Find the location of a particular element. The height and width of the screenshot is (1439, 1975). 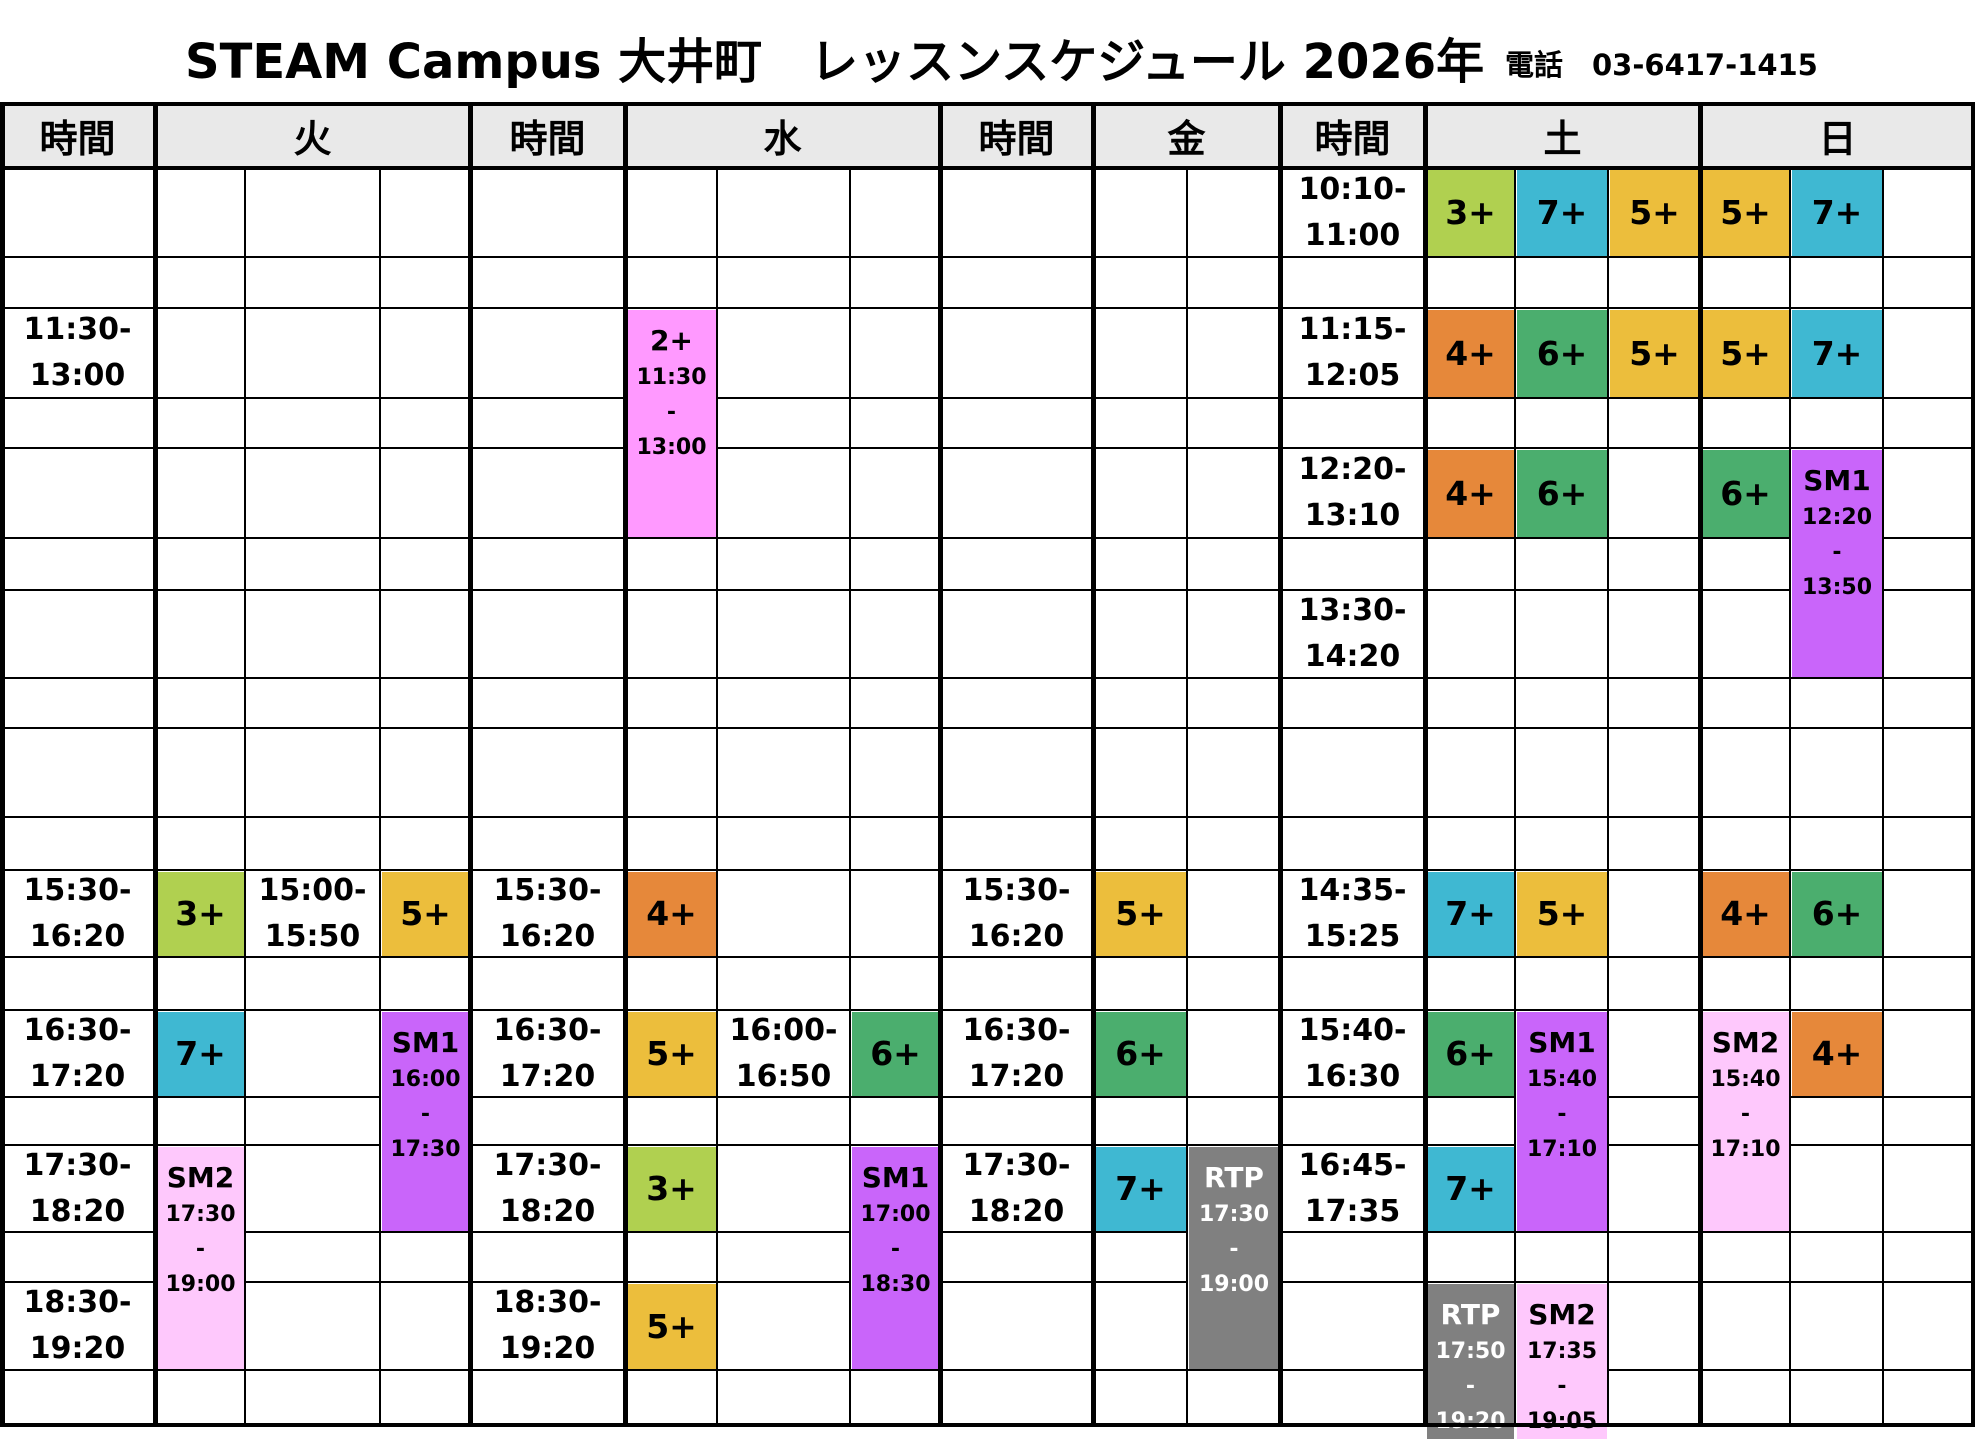

time-label-line: 17:30- is located at coordinates (547, 1165).